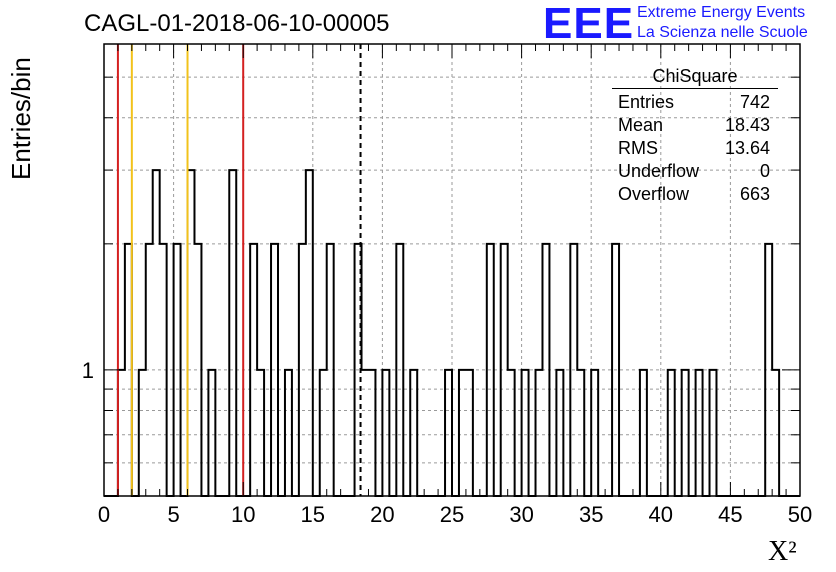  Describe the element at coordinates (173, 514) in the screenshot. I see `x-tick-label: 5` at that location.